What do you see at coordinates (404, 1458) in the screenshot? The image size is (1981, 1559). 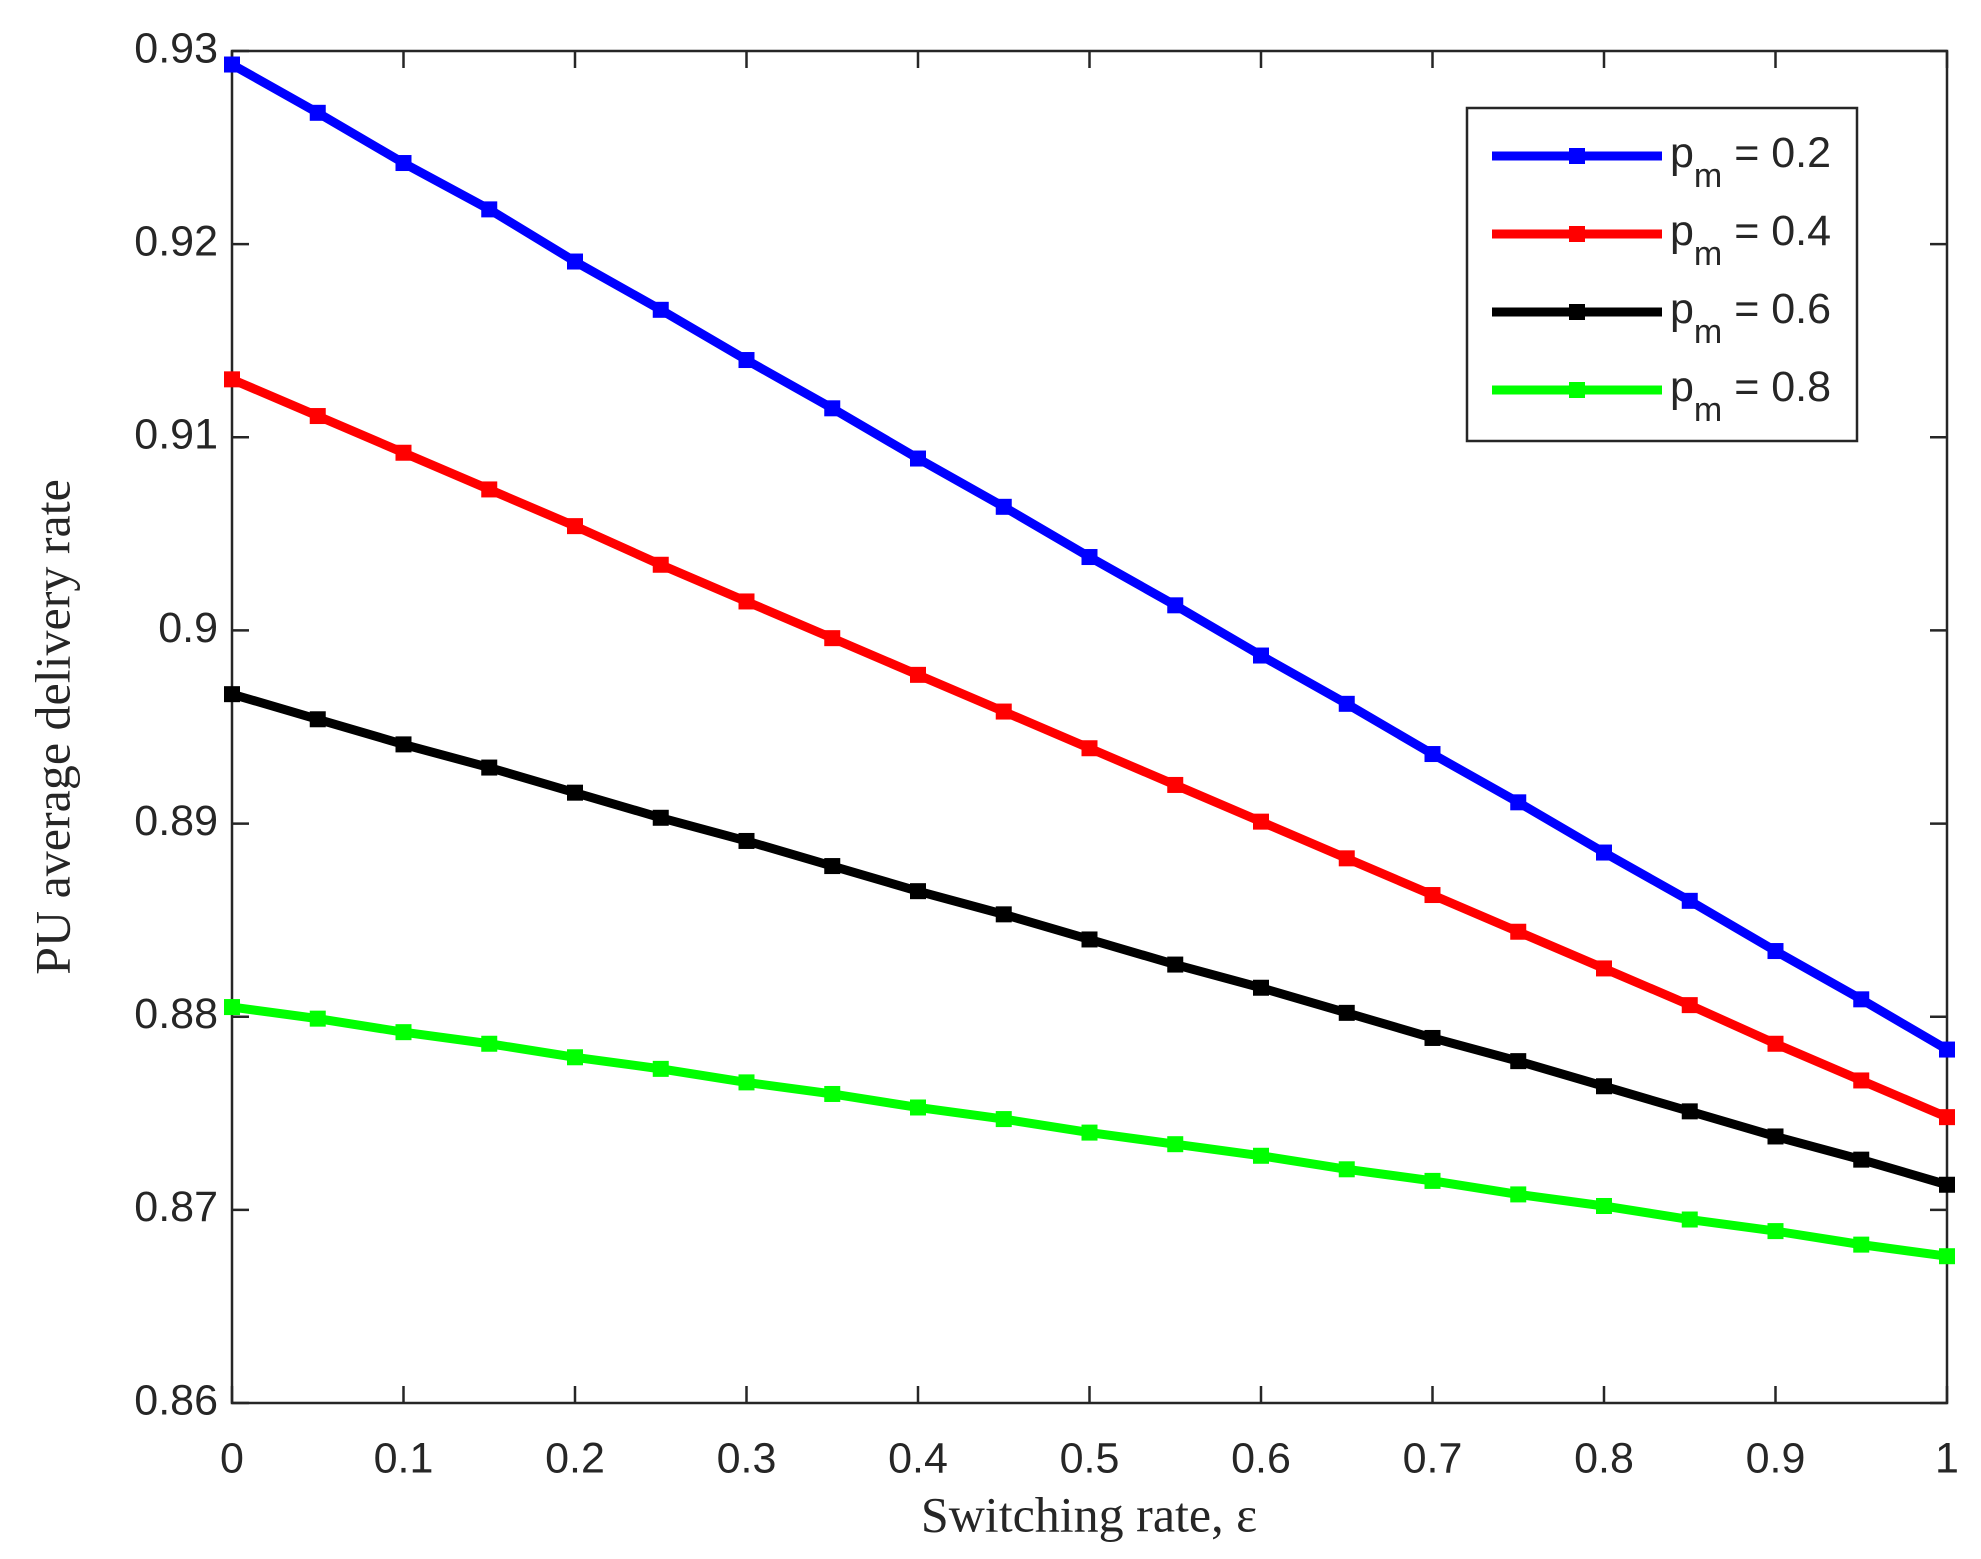 I see `x-tick-label: 0.1` at bounding box center [404, 1458].